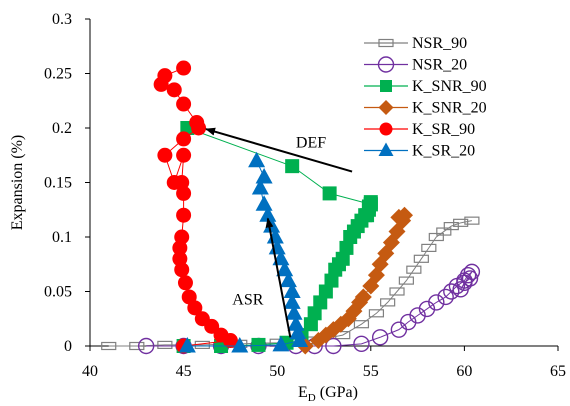 This screenshot has width=570, height=406. I want to click on annotations: DEF ASR, so click(279, 232).